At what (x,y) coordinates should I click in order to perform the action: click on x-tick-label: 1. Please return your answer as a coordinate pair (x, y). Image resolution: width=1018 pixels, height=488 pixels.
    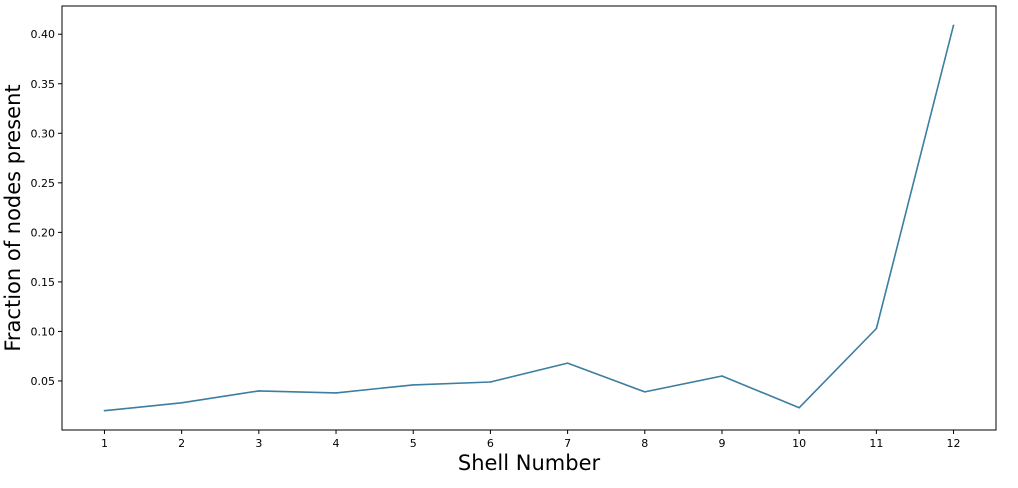
    Looking at the image, I should click on (104, 443).